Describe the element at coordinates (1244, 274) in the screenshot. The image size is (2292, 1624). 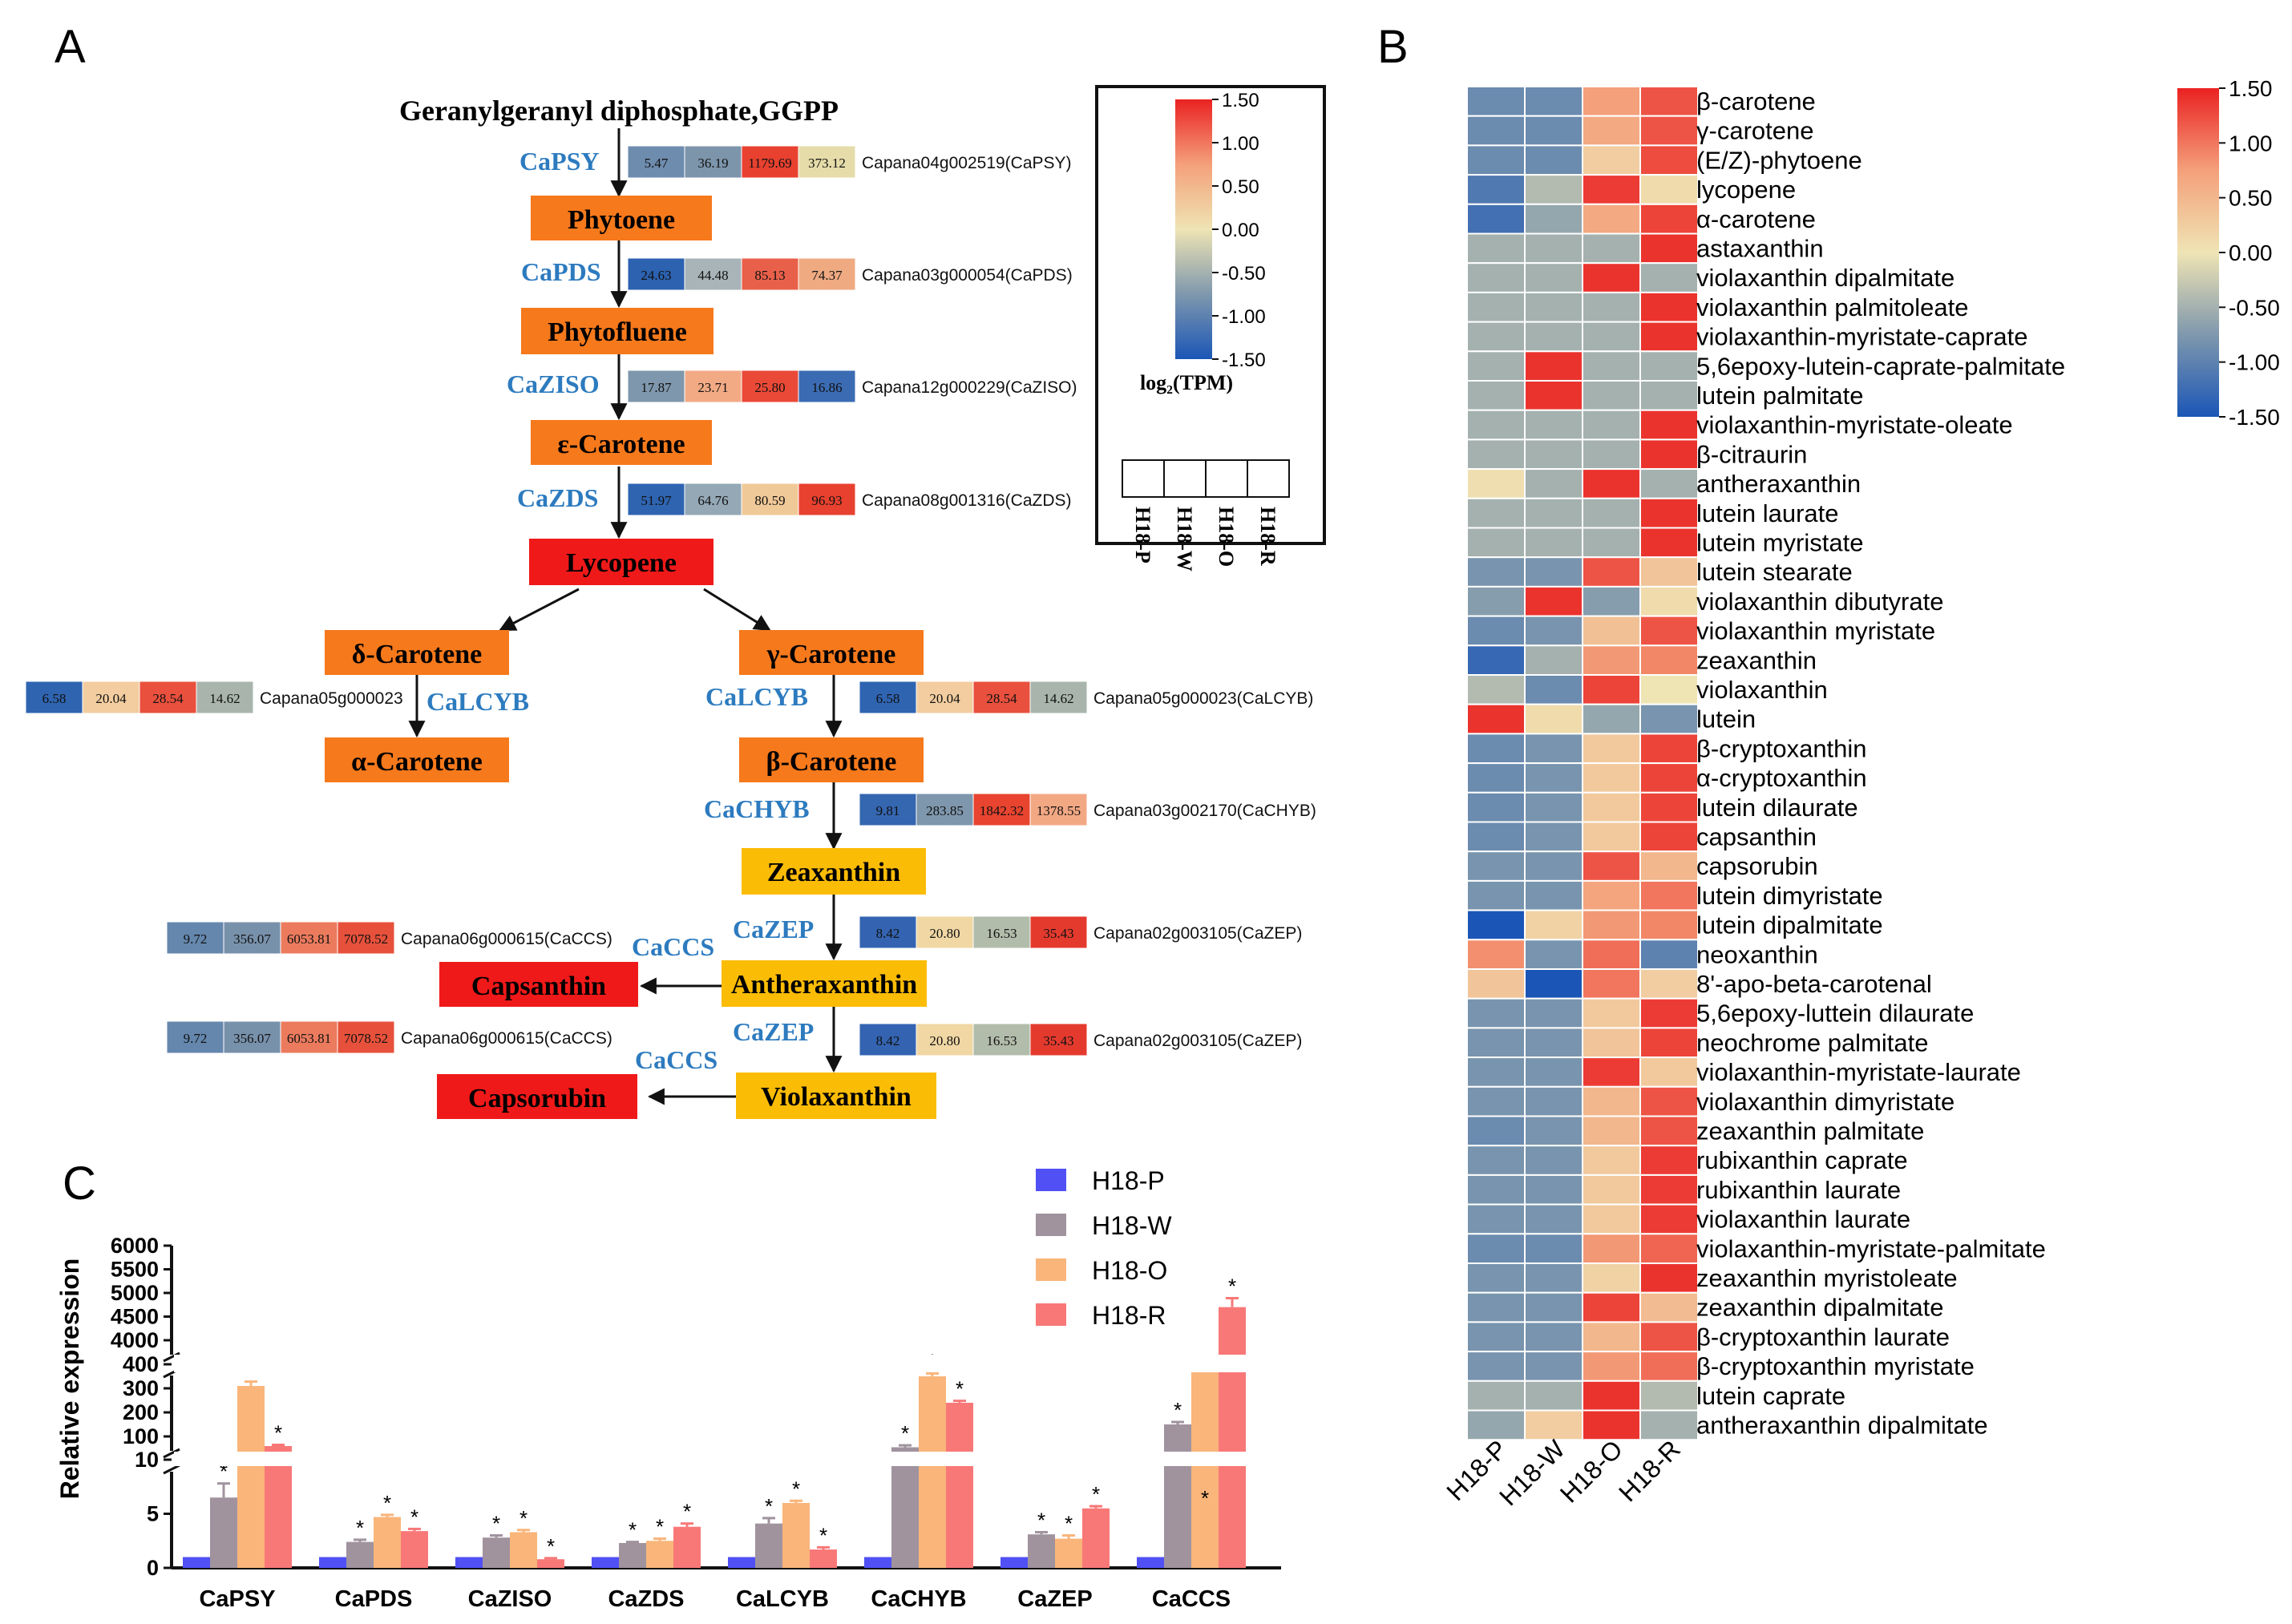
I see `colorbar-tick-label: -0.50` at that location.